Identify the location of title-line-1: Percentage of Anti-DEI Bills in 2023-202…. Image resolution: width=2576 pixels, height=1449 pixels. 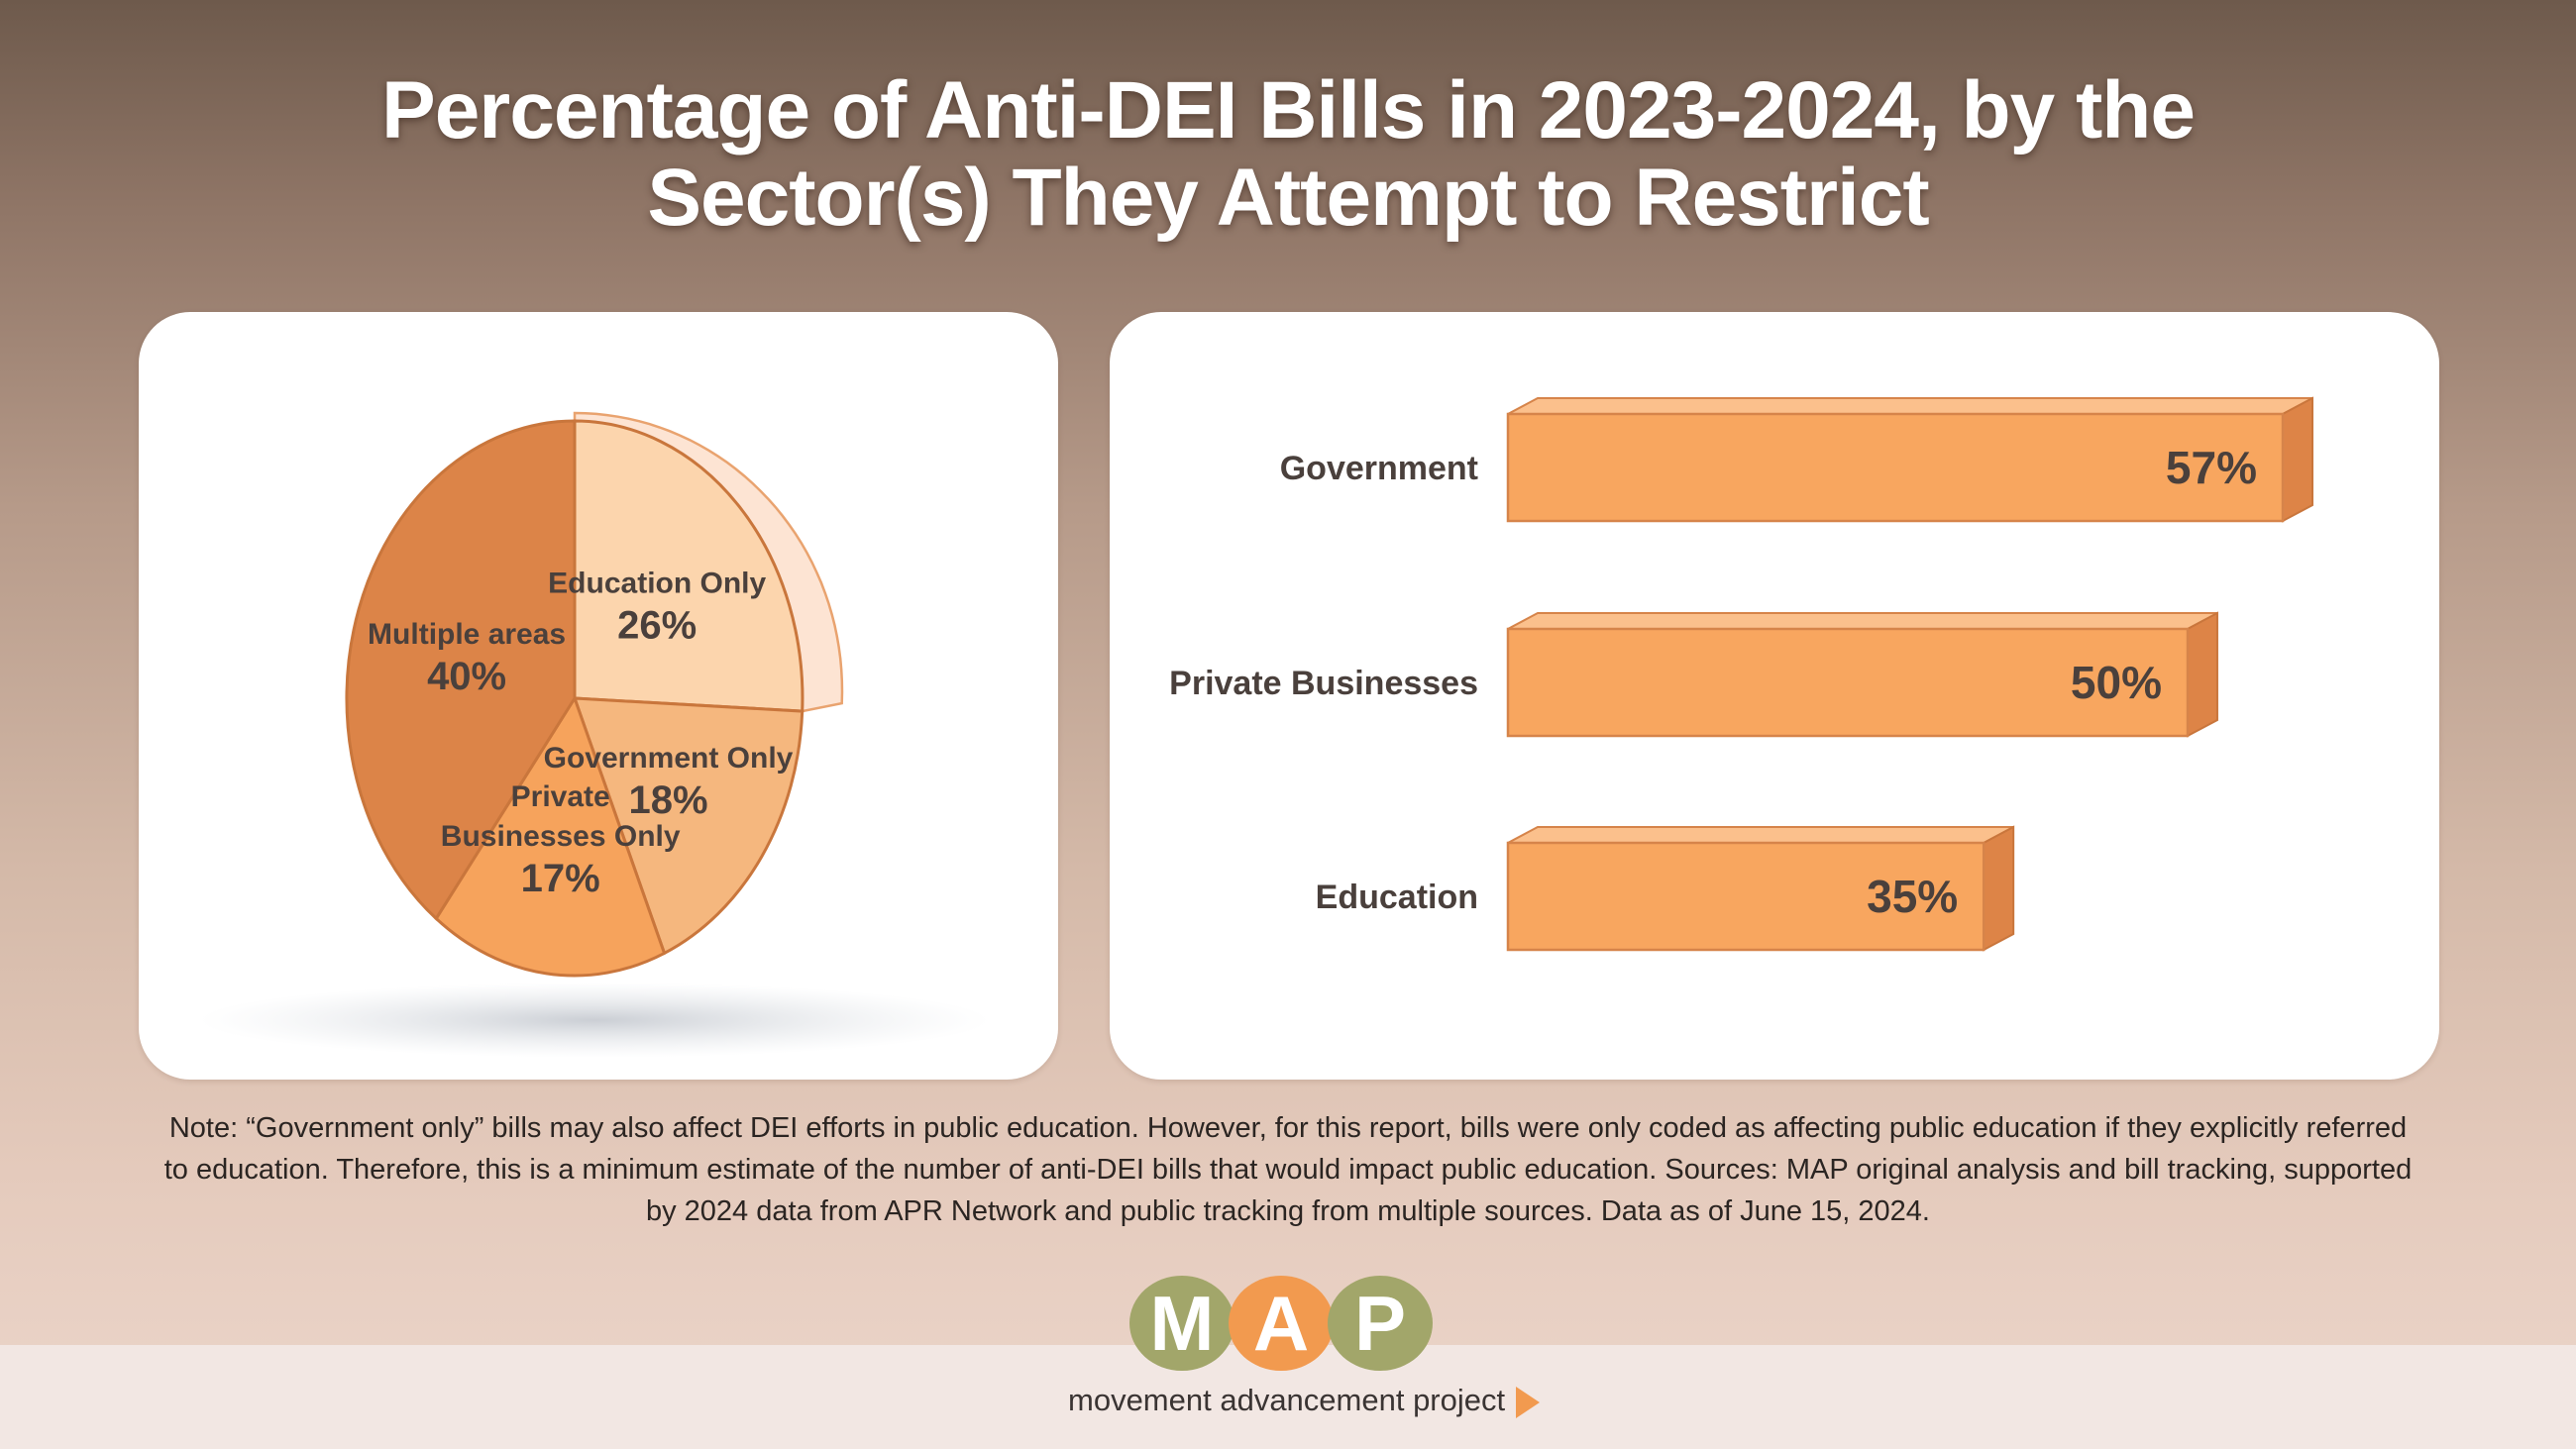
(1288, 110).